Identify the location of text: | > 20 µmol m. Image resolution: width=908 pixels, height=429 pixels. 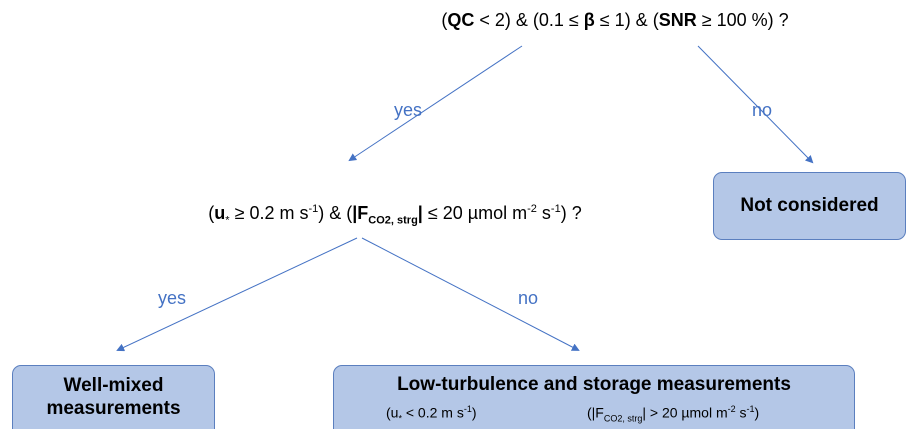
(685, 412).